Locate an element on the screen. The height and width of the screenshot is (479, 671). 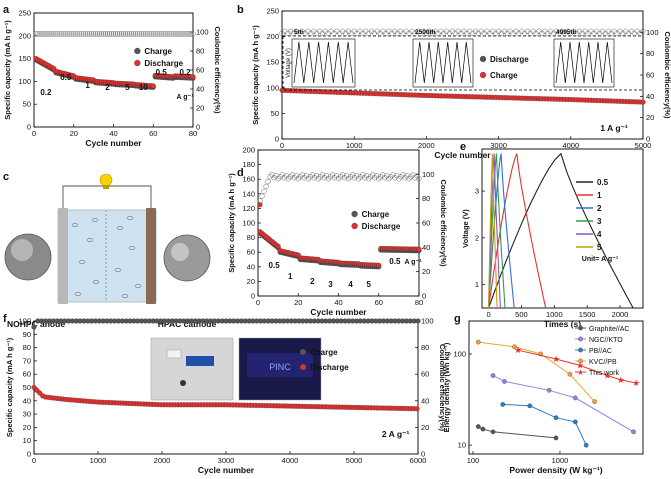
y-tick-label: 50 is located at coordinates (275, 113).